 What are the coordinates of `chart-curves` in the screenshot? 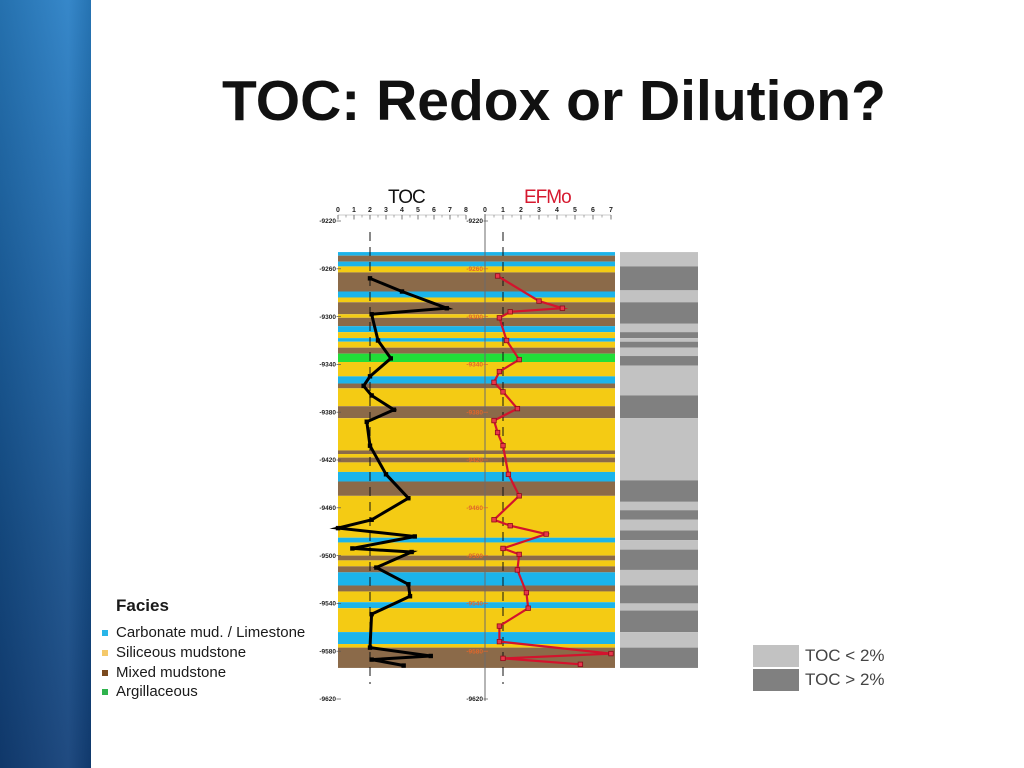 It's located at (471, 470).